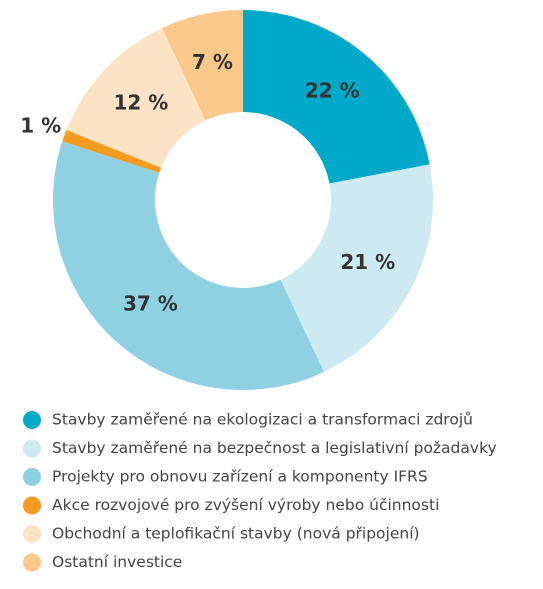 This screenshot has width=543, height=589. What do you see at coordinates (117, 562) in the screenshot?
I see `legend-label: Ostatní investice` at bounding box center [117, 562].